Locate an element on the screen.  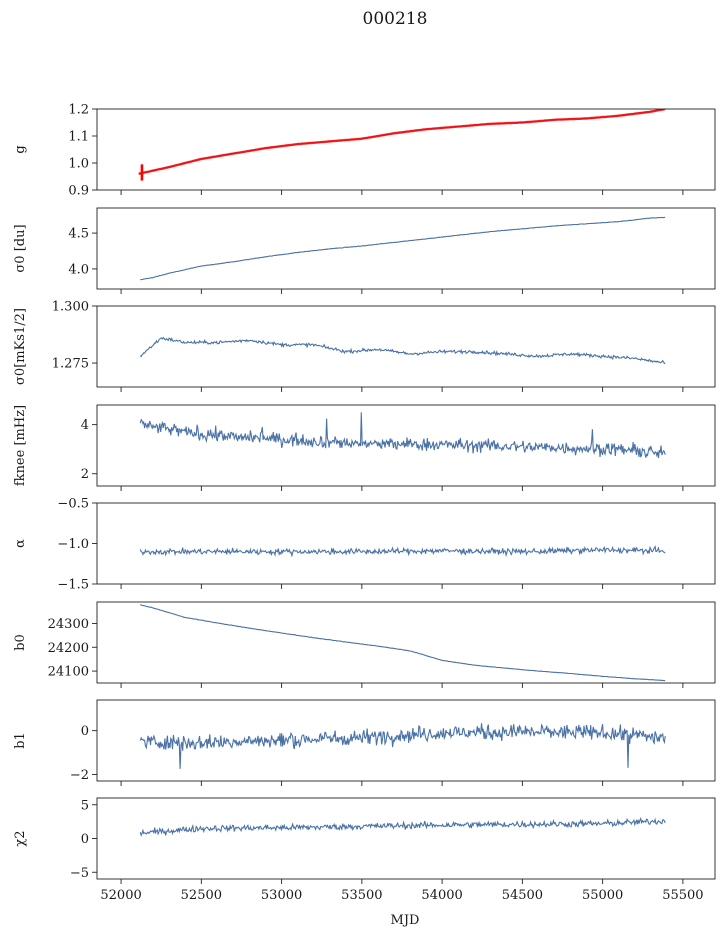
y-tick-label-g: 0.9 is located at coordinates (78, 191).